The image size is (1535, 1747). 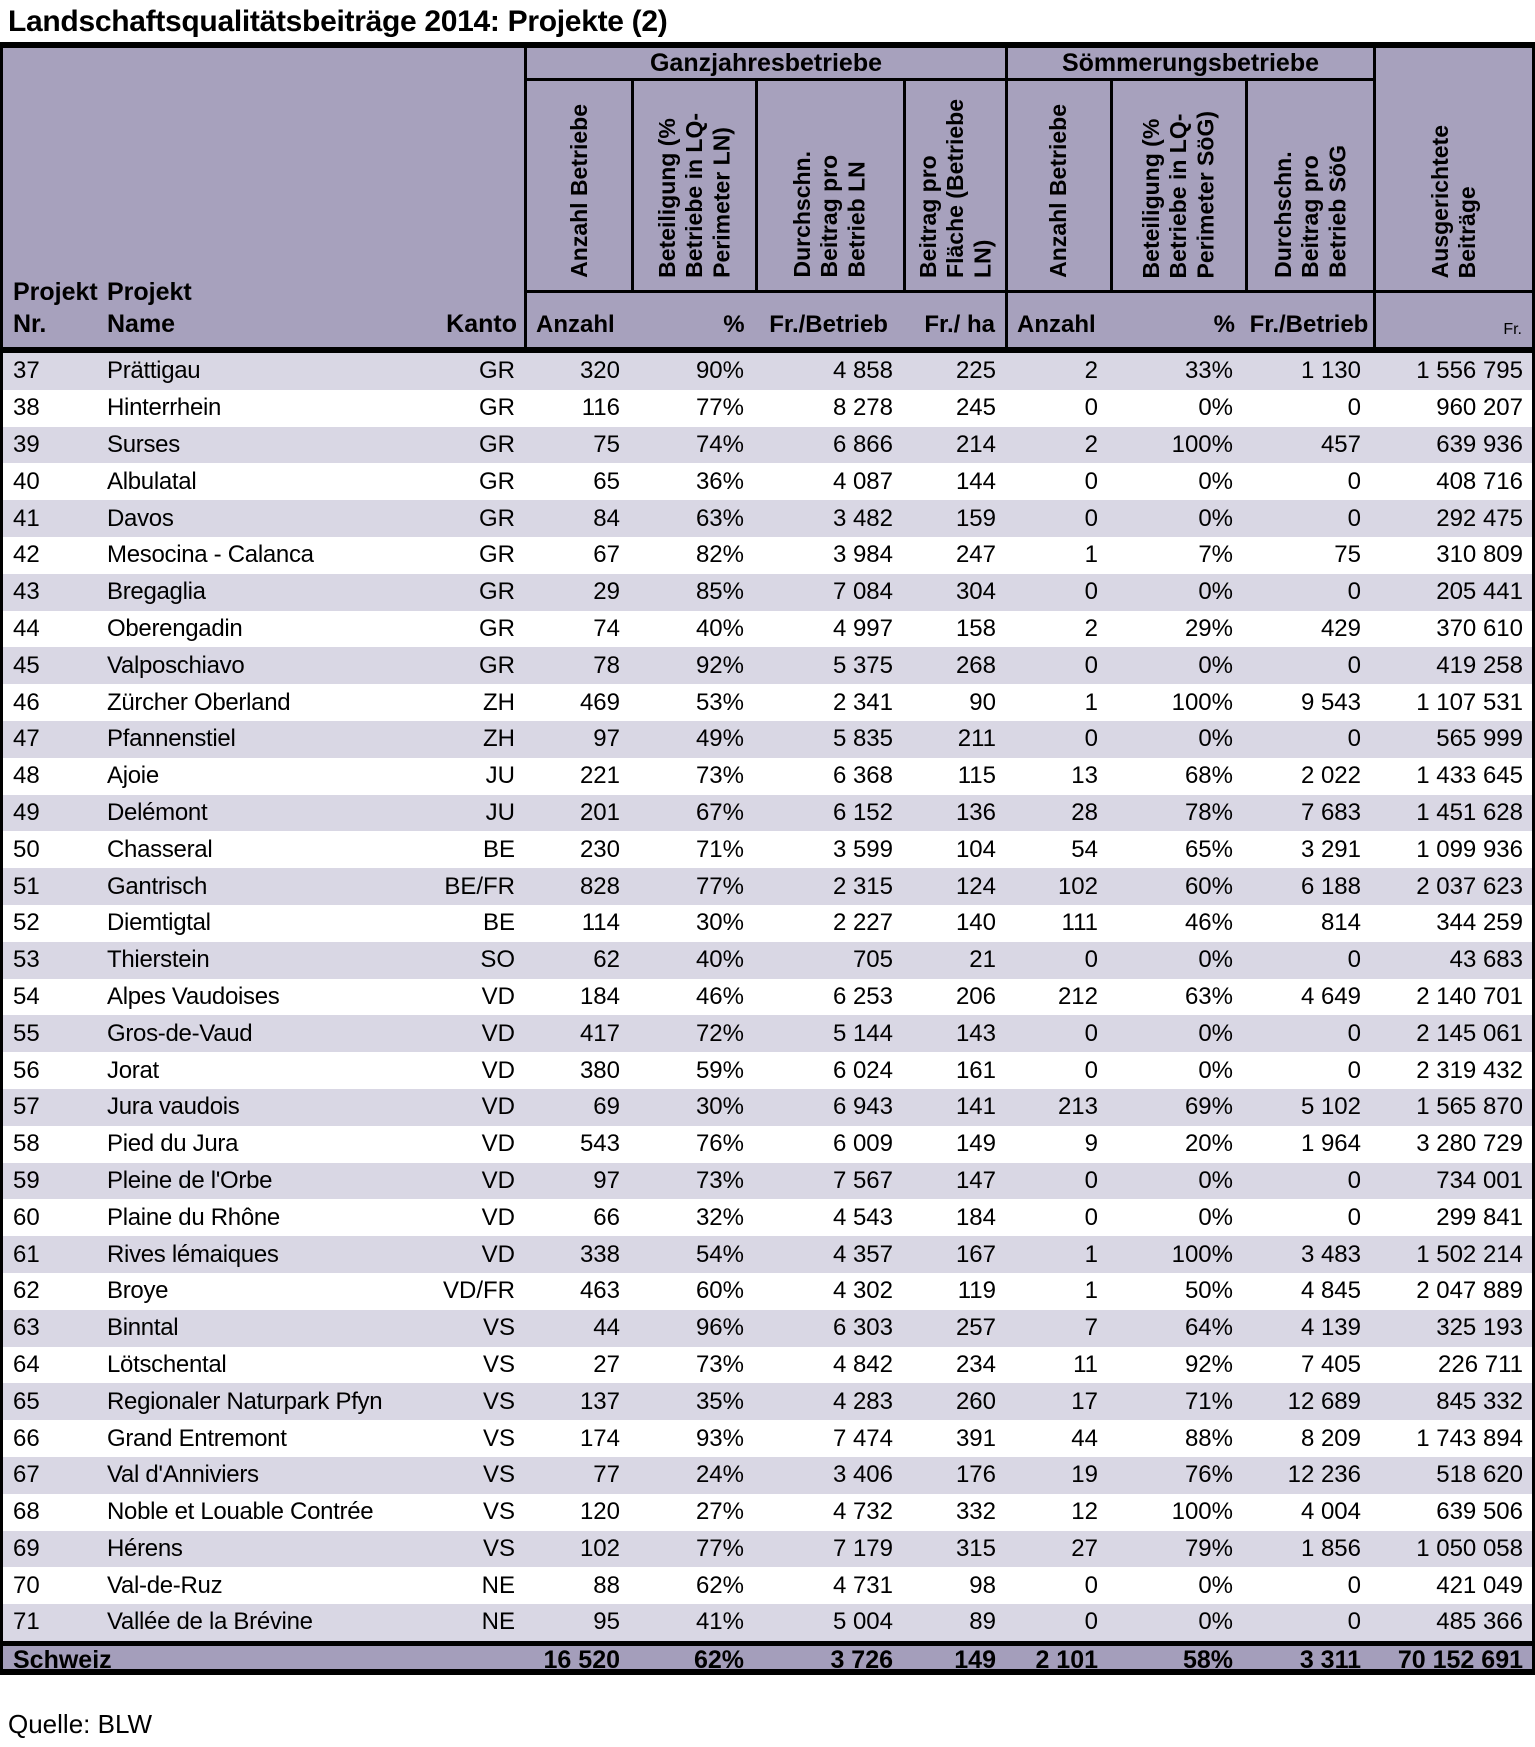 What do you see at coordinates (719, 1585) in the screenshot?
I see `gj-pct-cell: 62%` at bounding box center [719, 1585].